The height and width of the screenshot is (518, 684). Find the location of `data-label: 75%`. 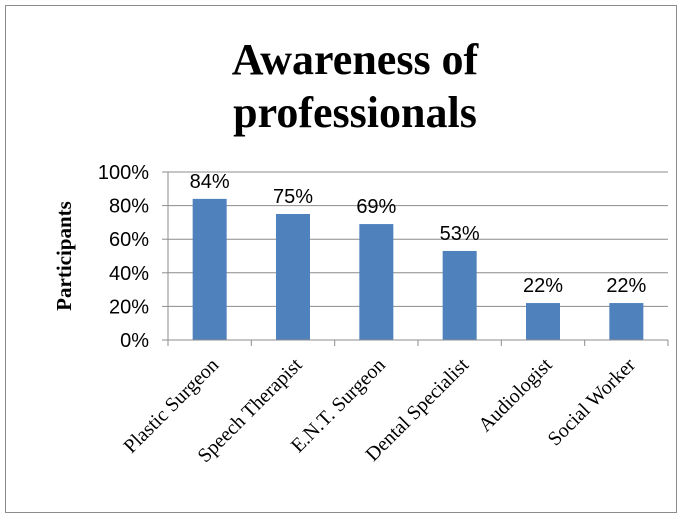

data-label: 75% is located at coordinates (293, 197).